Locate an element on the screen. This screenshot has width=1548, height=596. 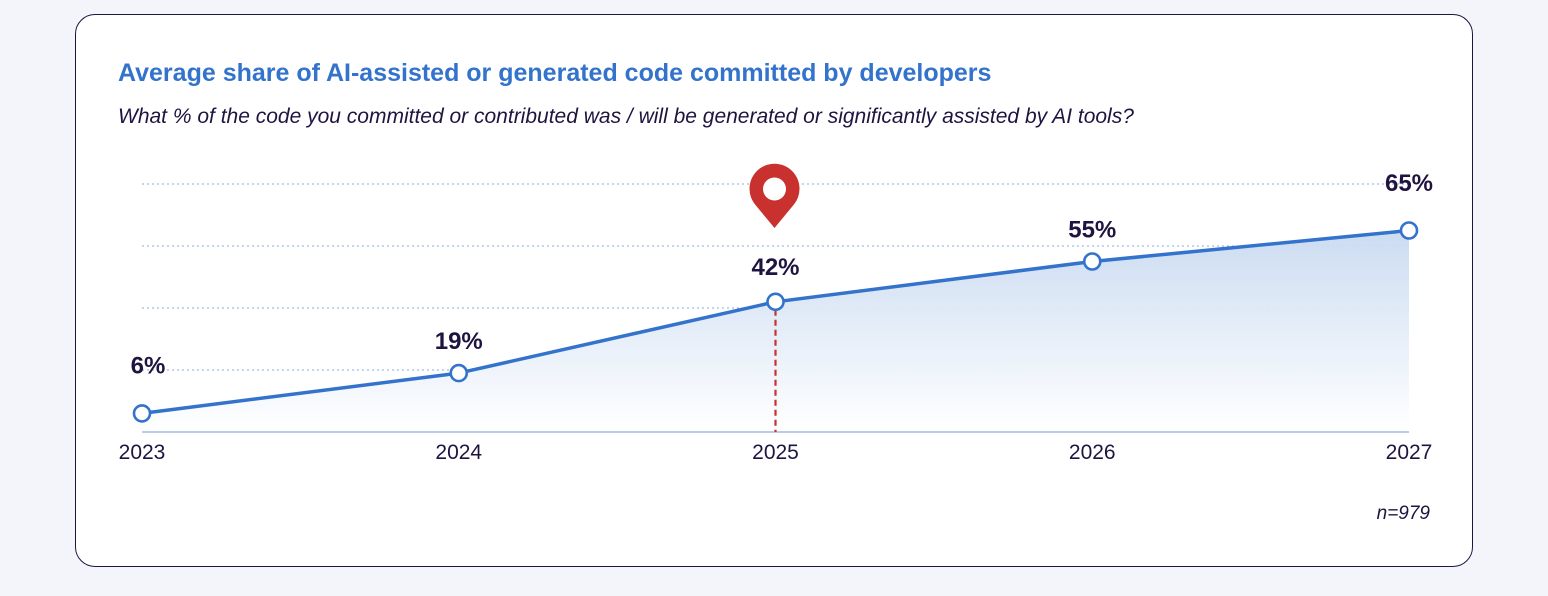
data-label: 19% is located at coordinates (459, 341).